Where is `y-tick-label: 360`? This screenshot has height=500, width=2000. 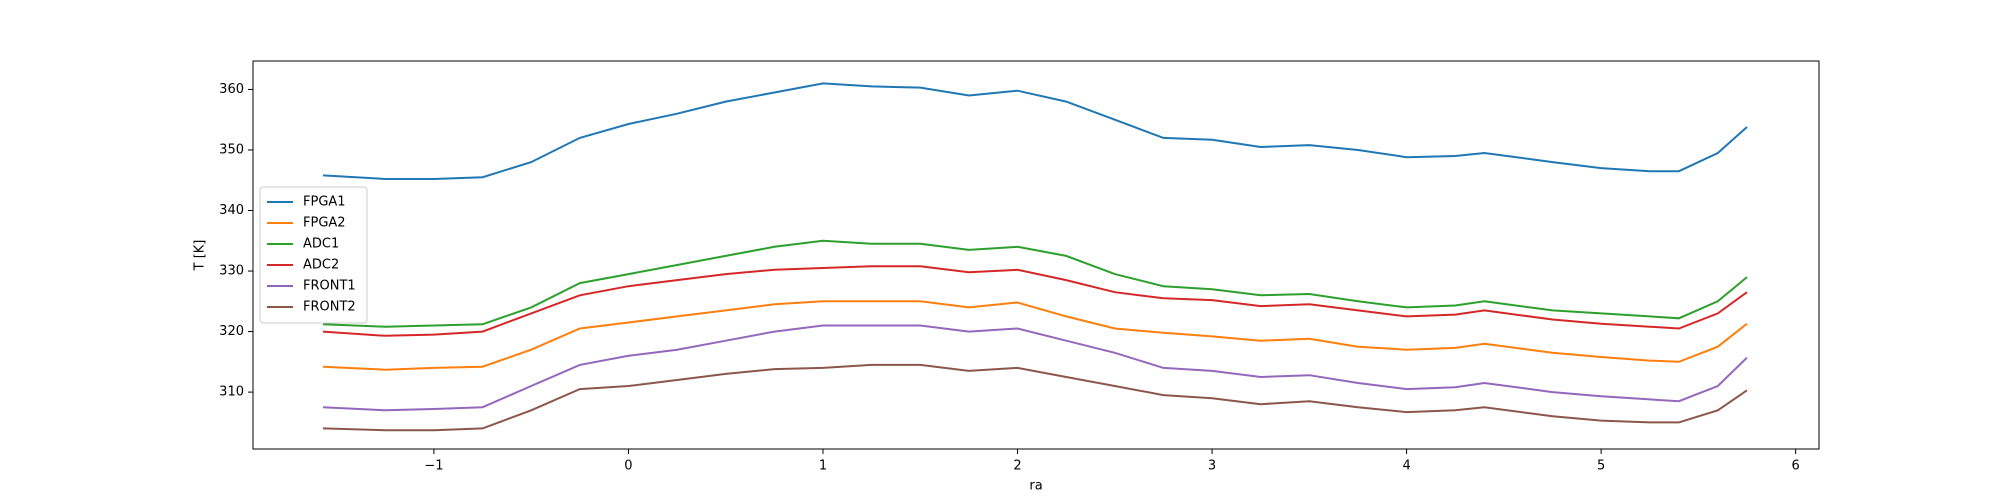
y-tick-label: 360 is located at coordinates (231, 89).